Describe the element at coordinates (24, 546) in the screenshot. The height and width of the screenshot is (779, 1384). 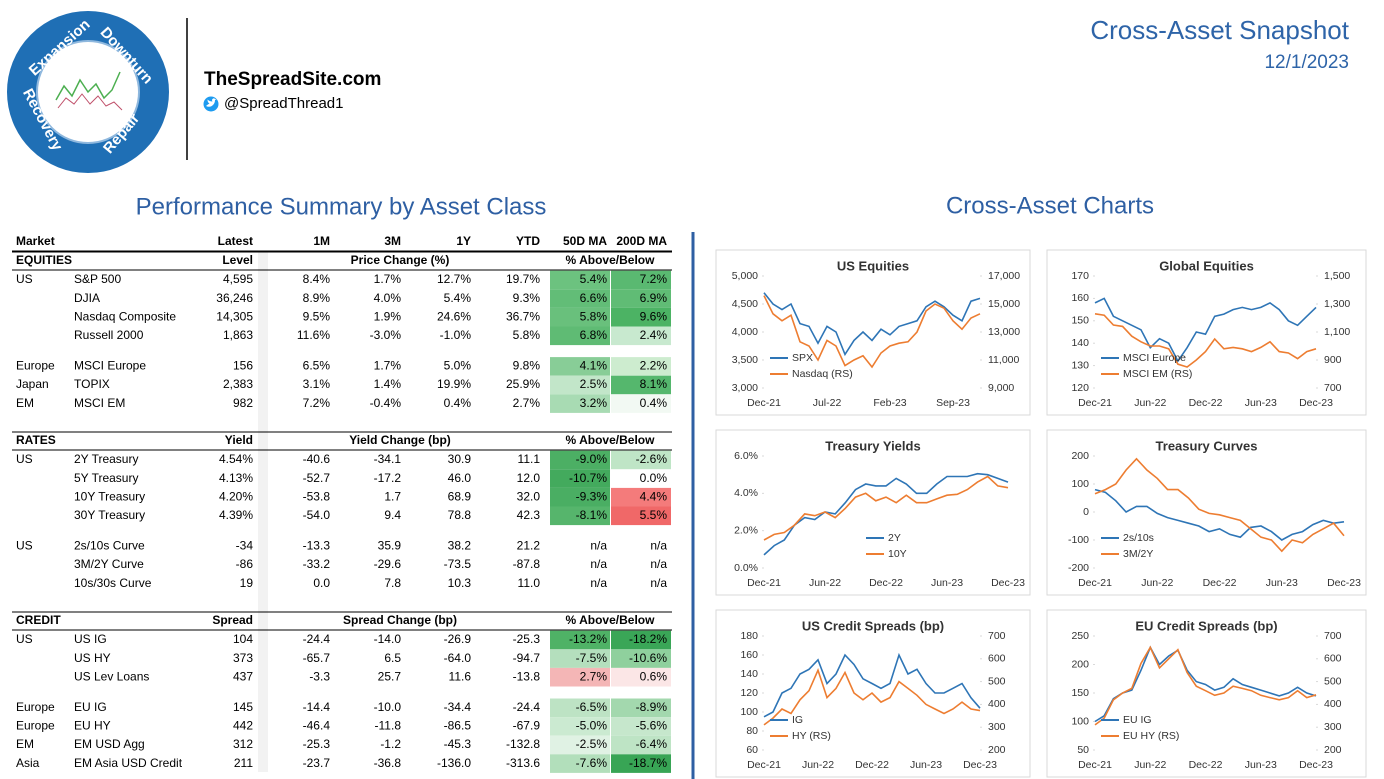
I see `region: US` at that location.